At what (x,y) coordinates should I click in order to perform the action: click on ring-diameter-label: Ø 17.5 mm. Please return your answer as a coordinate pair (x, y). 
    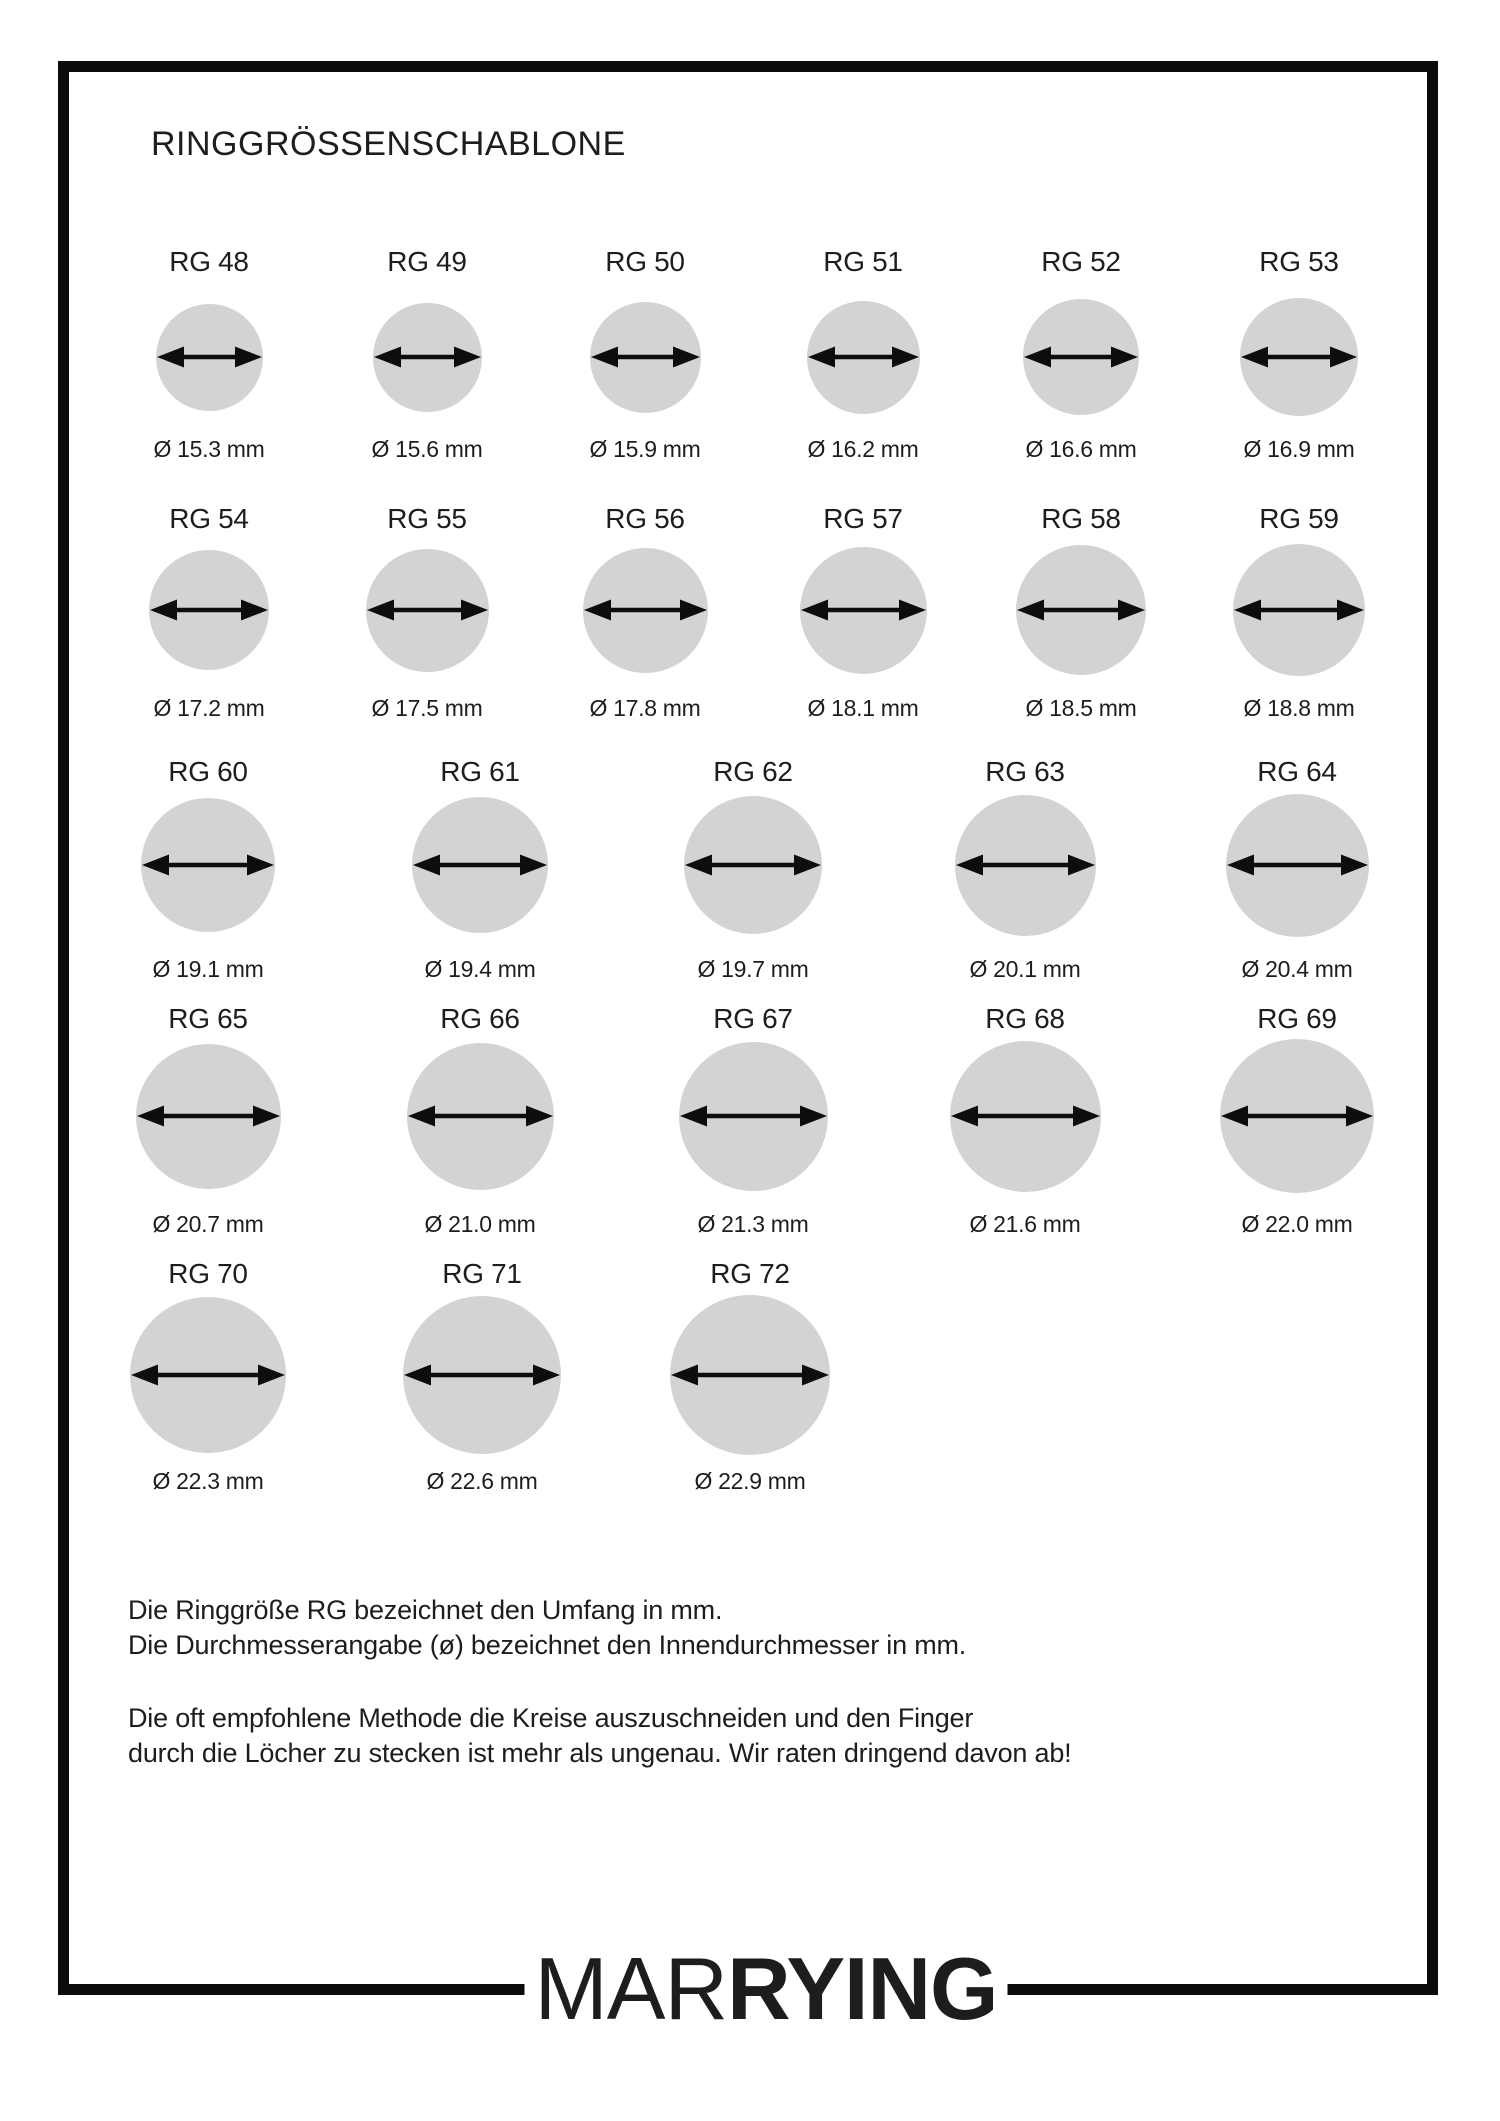
    Looking at the image, I should click on (427, 708).